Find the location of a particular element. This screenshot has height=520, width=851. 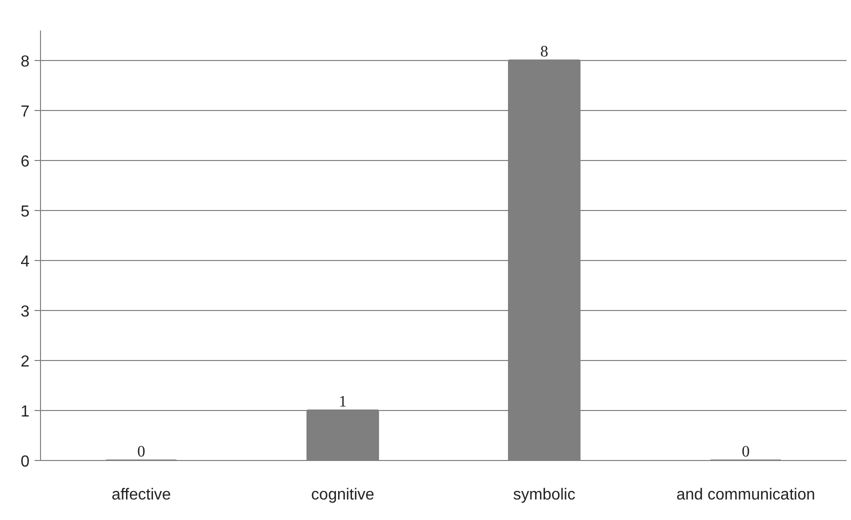

data-label: 1 is located at coordinates (342, 402).